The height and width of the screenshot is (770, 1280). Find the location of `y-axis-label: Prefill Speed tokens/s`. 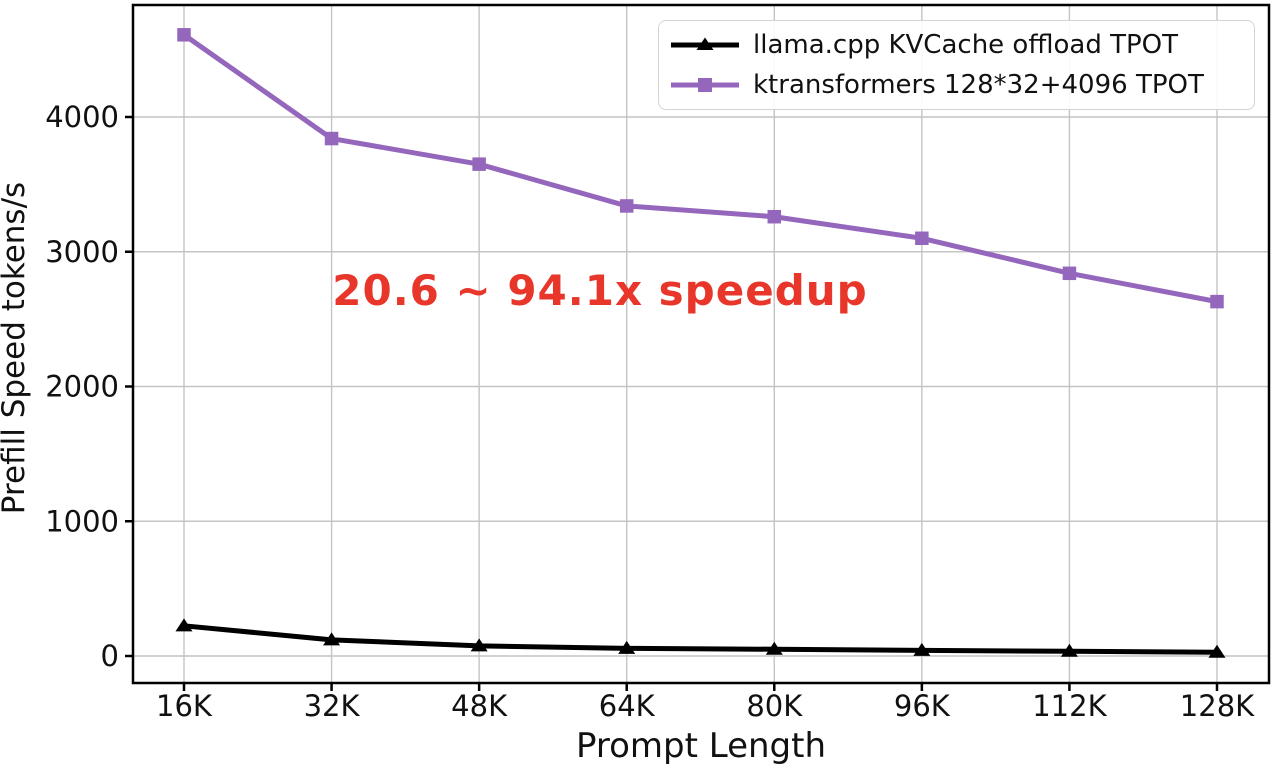

y-axis-label: Prefill Speed tokens/s is located at coordinates (16, 348).